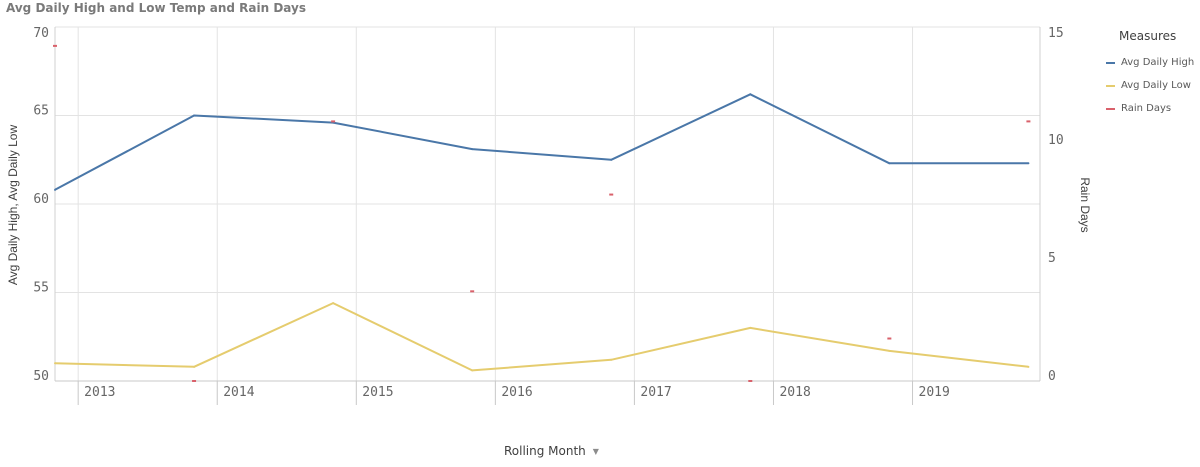  What do you see at coordinates (41, 288) in the screenshot?
I see `y-tick-label: 55` at bounding box center [41, 288].